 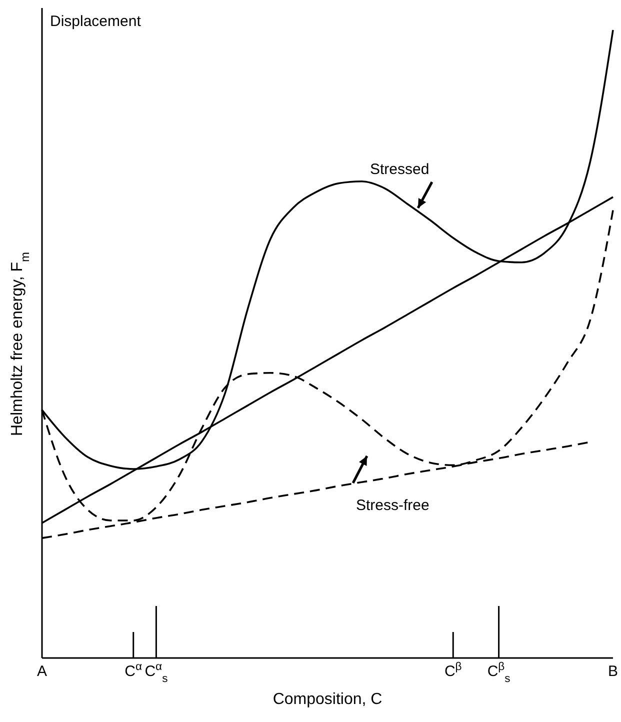 I want to click on annotation: Stressed, so click(x=400, y=169).